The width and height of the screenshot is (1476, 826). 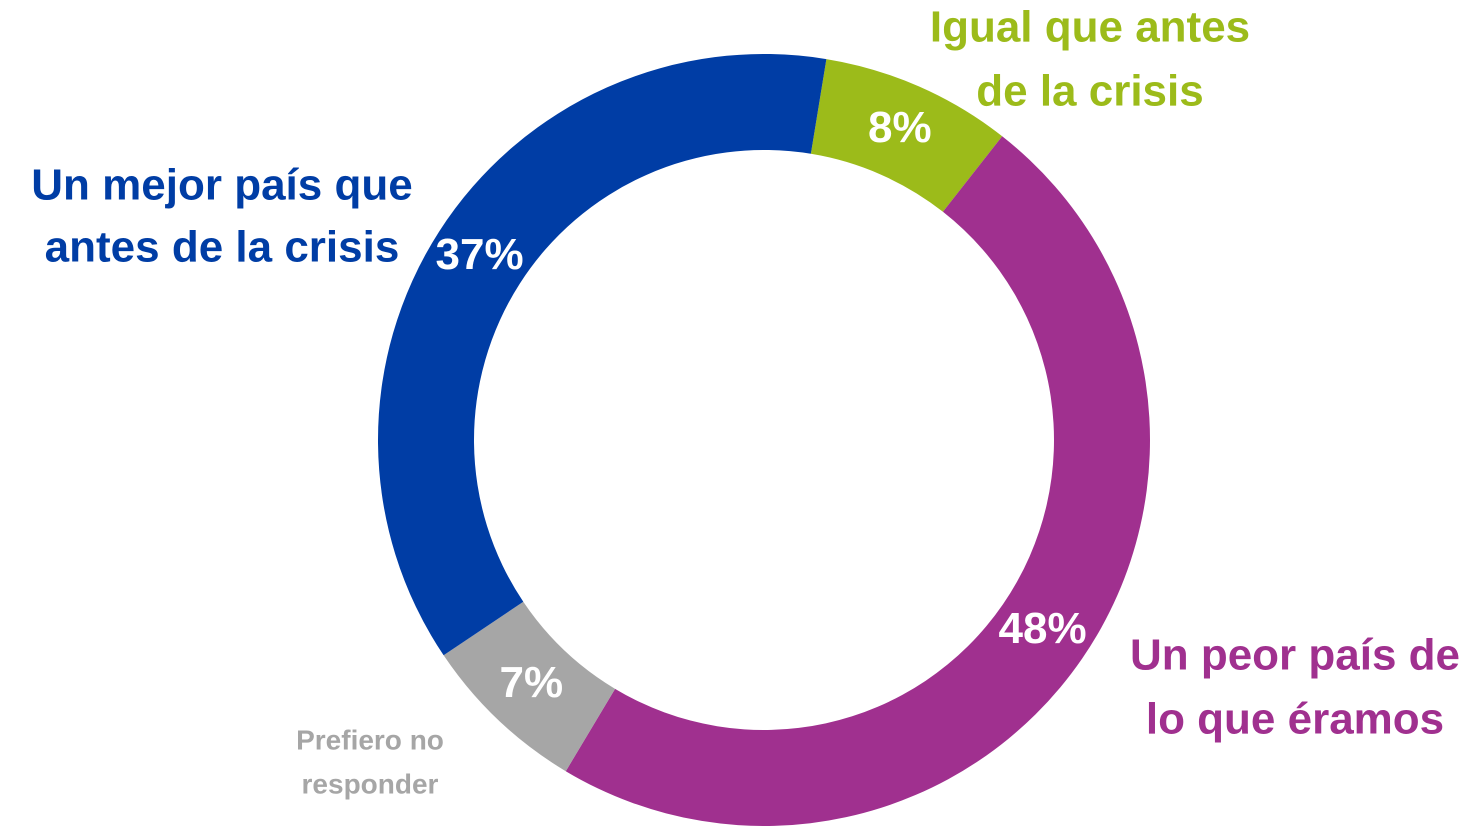 I want to click on category-label: Un peor país de, so click(x=1295, y=655).